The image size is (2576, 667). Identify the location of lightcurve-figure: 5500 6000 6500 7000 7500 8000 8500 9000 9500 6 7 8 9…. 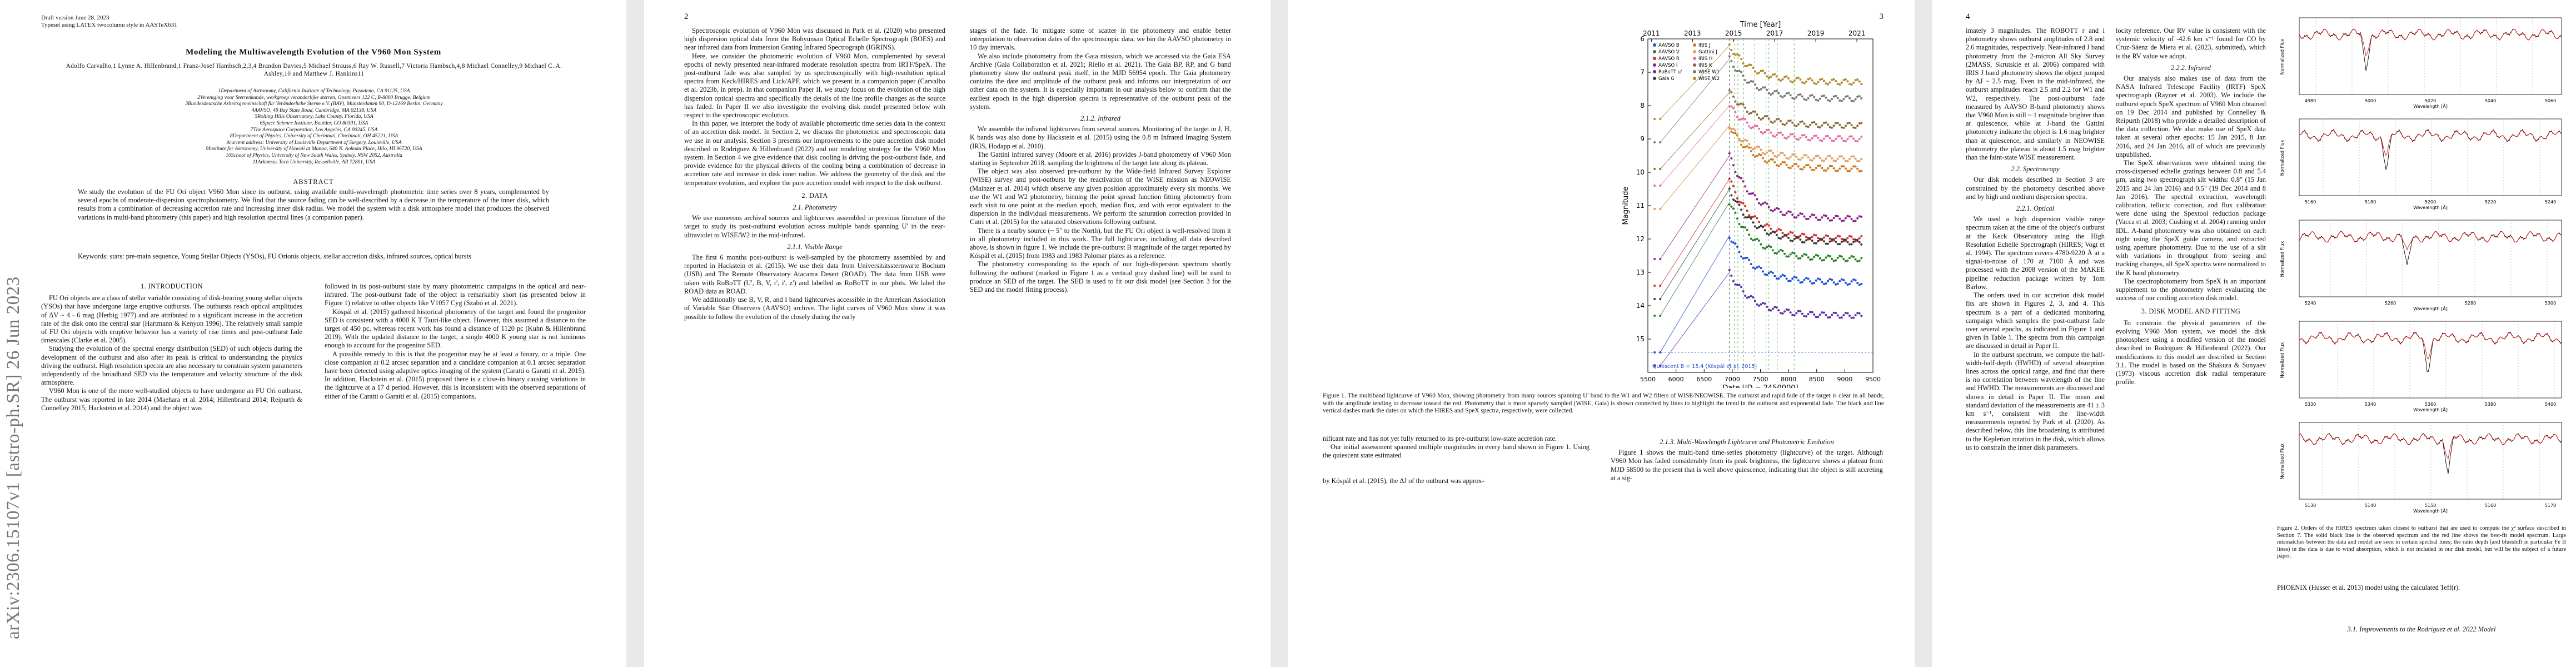
(1751, 204).